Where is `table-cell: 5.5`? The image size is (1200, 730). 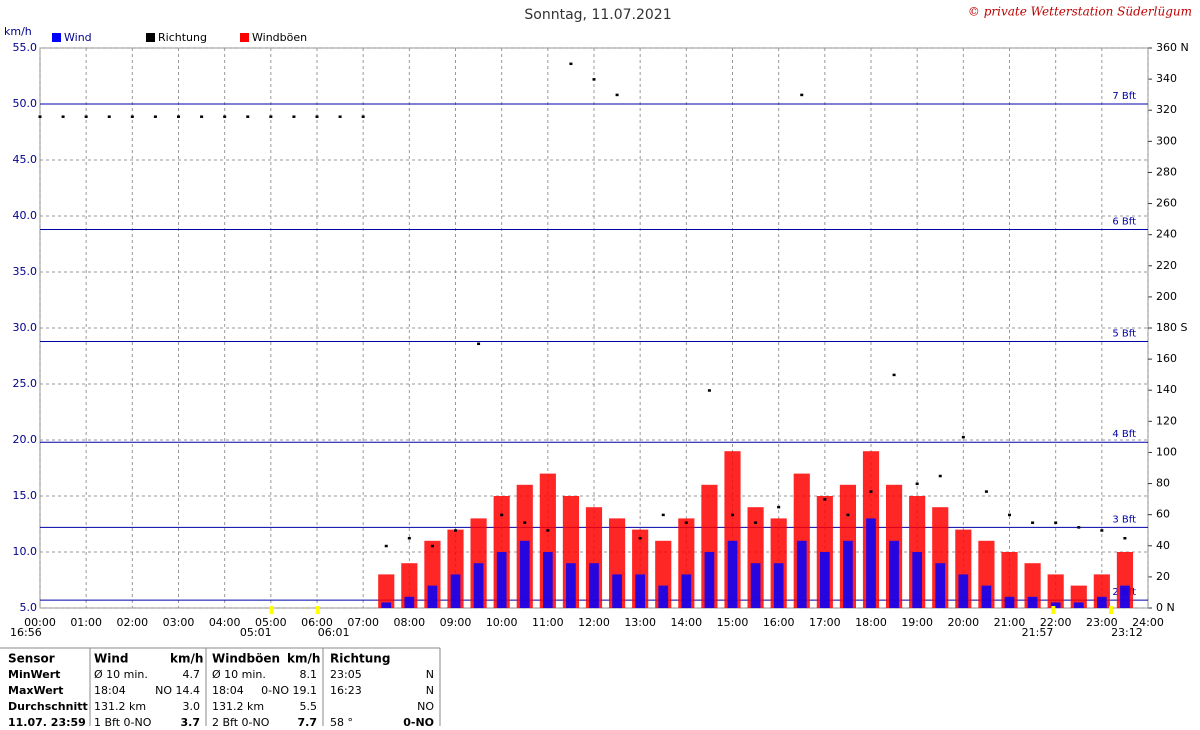 table-cell: 5.5 is located at coordinates (309, 706).